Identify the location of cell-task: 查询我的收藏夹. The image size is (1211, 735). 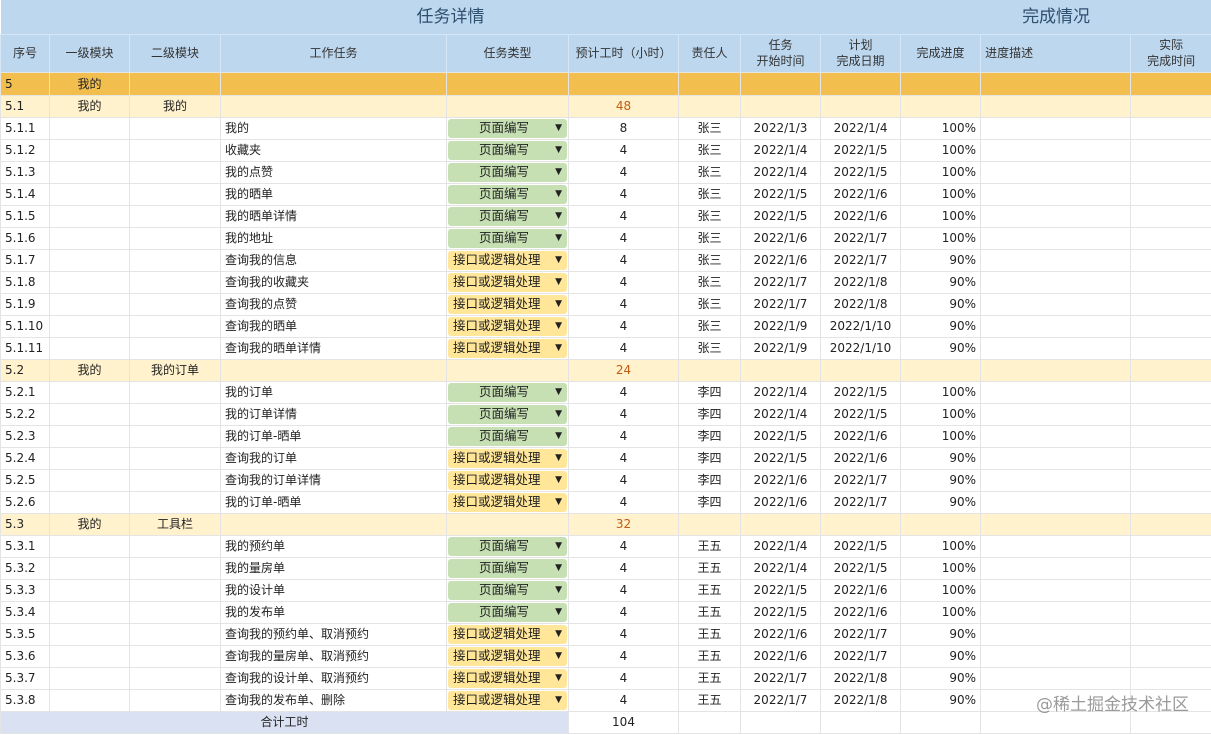
(333, 282).